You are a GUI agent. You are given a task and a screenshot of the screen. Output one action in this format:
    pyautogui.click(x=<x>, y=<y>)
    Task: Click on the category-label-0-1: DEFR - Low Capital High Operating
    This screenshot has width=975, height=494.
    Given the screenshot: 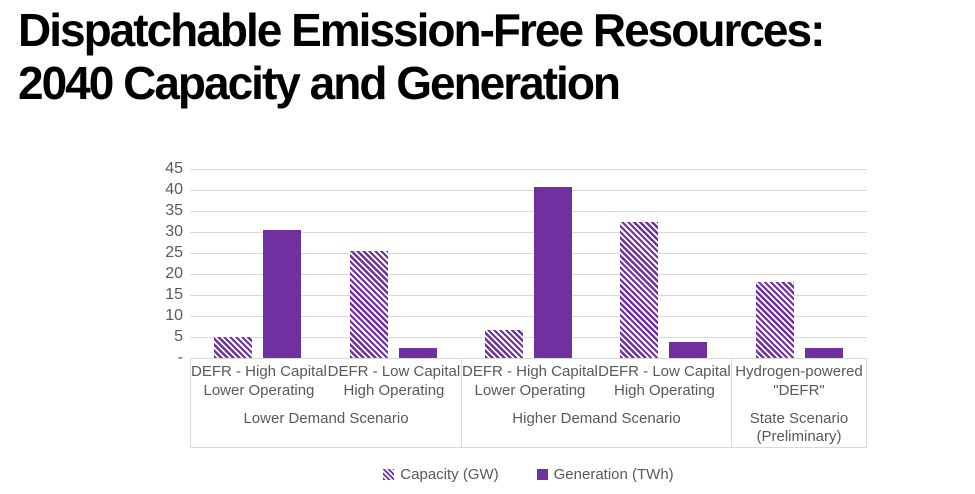 What is the action you would take?
    pyautogui.click(x=394, y=381)
    